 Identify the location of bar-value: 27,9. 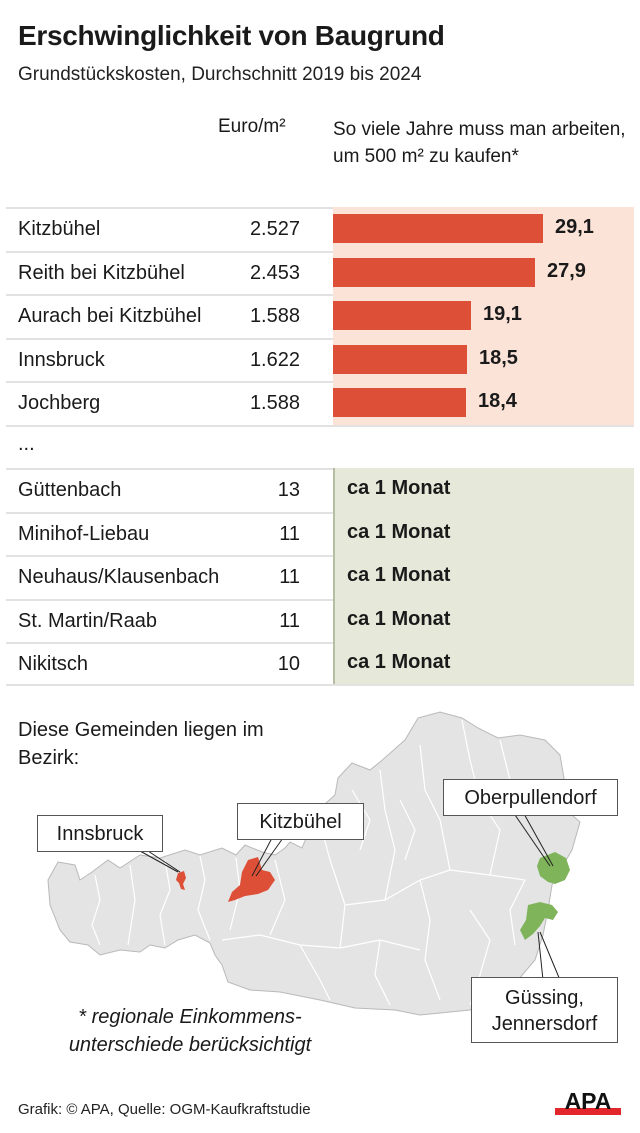
(566, 270).